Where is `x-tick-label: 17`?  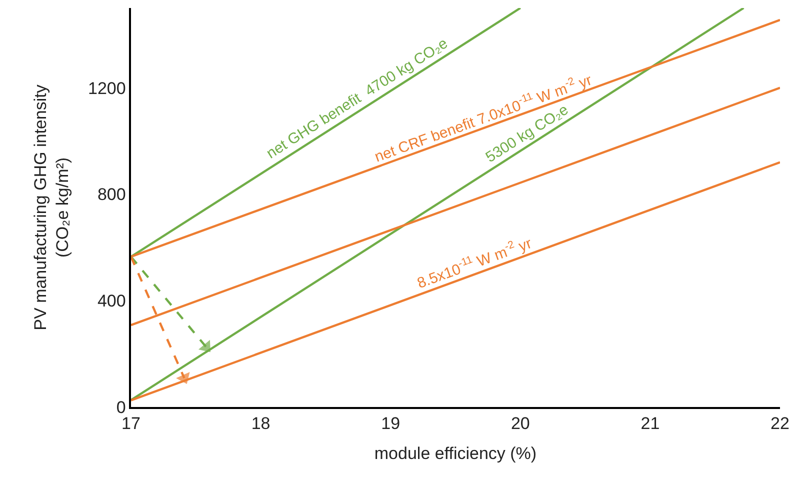 x-tick-label: 17 is located at coordinates (131, 424).